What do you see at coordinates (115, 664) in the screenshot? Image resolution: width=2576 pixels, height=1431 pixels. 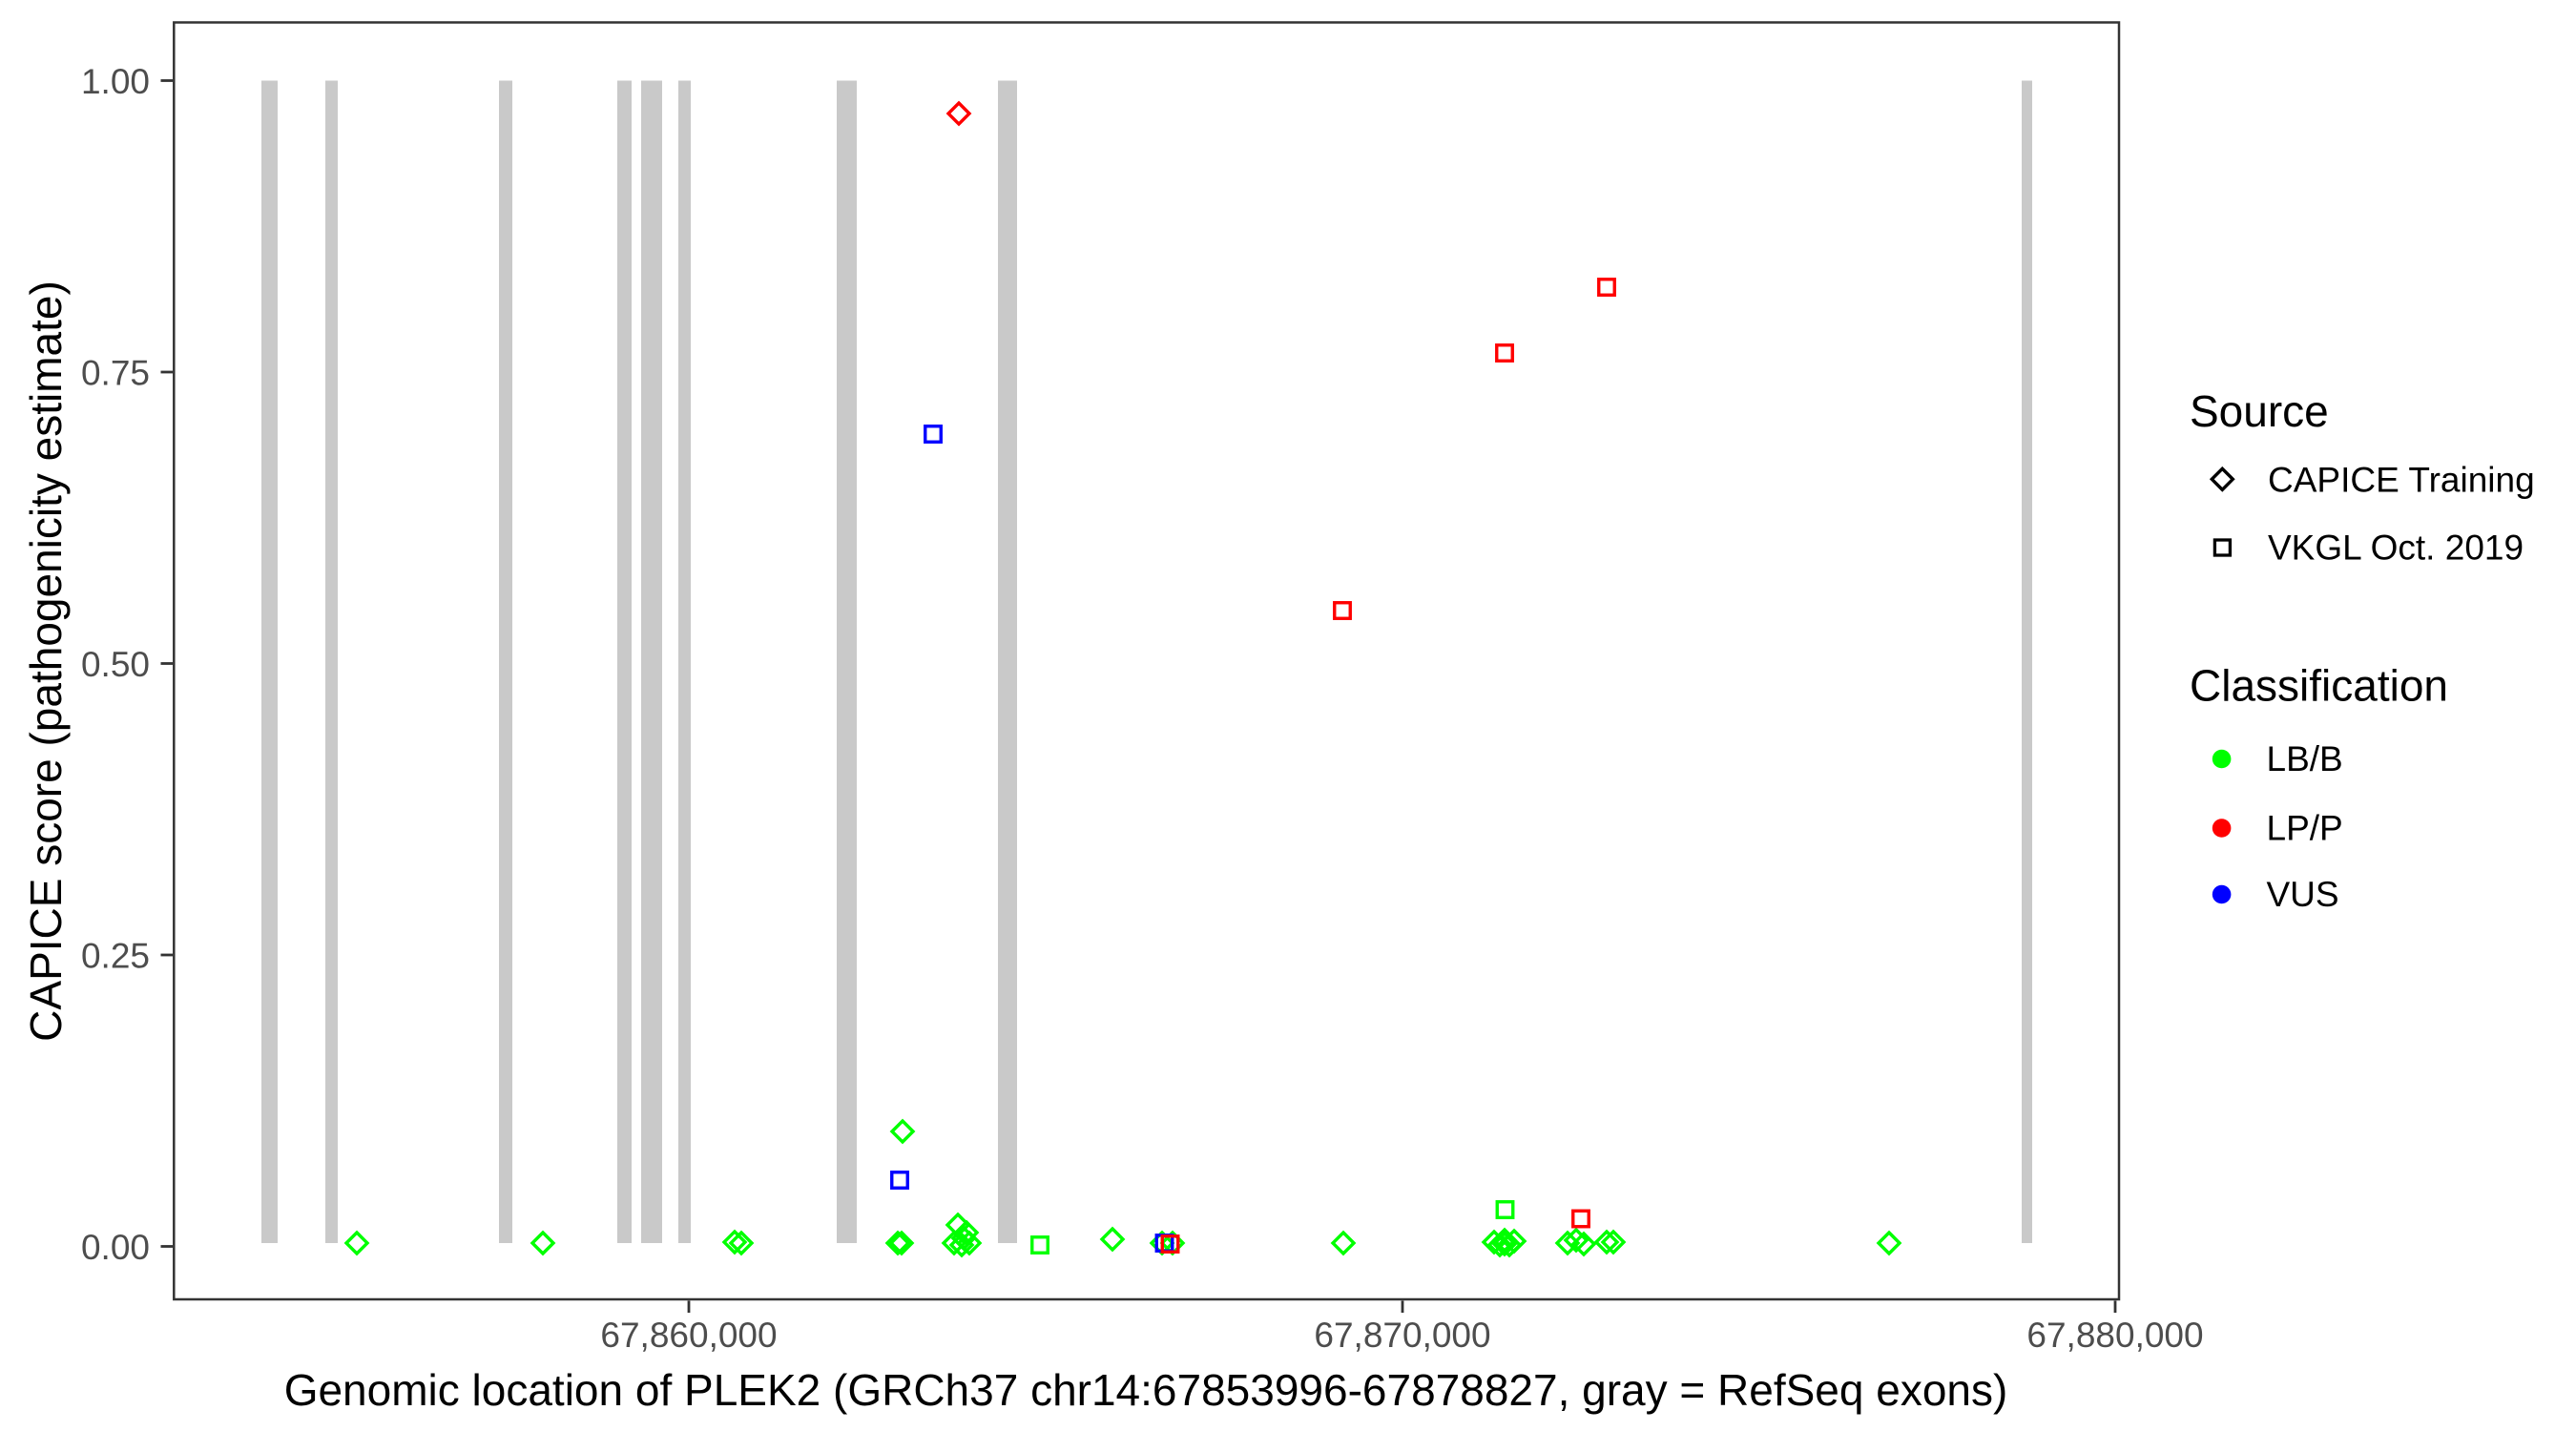 I see `svg-text: 0.50` at bounding box center [115, 664].